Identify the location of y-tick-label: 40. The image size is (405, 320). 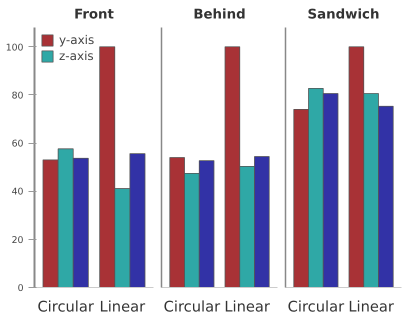
(18, 192).